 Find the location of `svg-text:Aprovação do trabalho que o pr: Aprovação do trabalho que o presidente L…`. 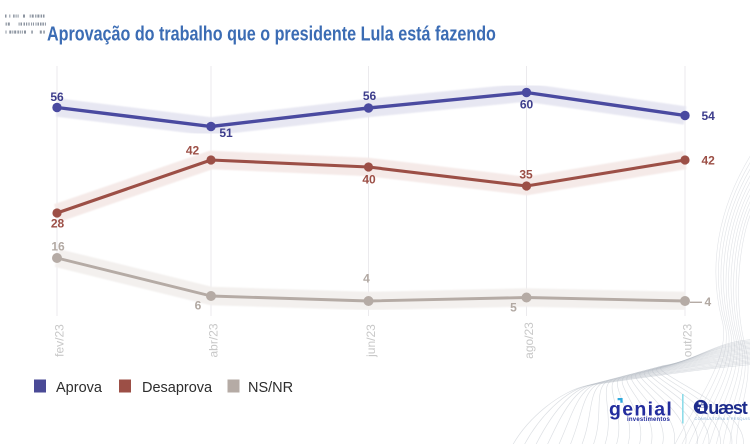

svg-text:Aprovação do trabalho que o pr: Aprovação do trabalho que o presidente L… is located at coordinates (271, 34).